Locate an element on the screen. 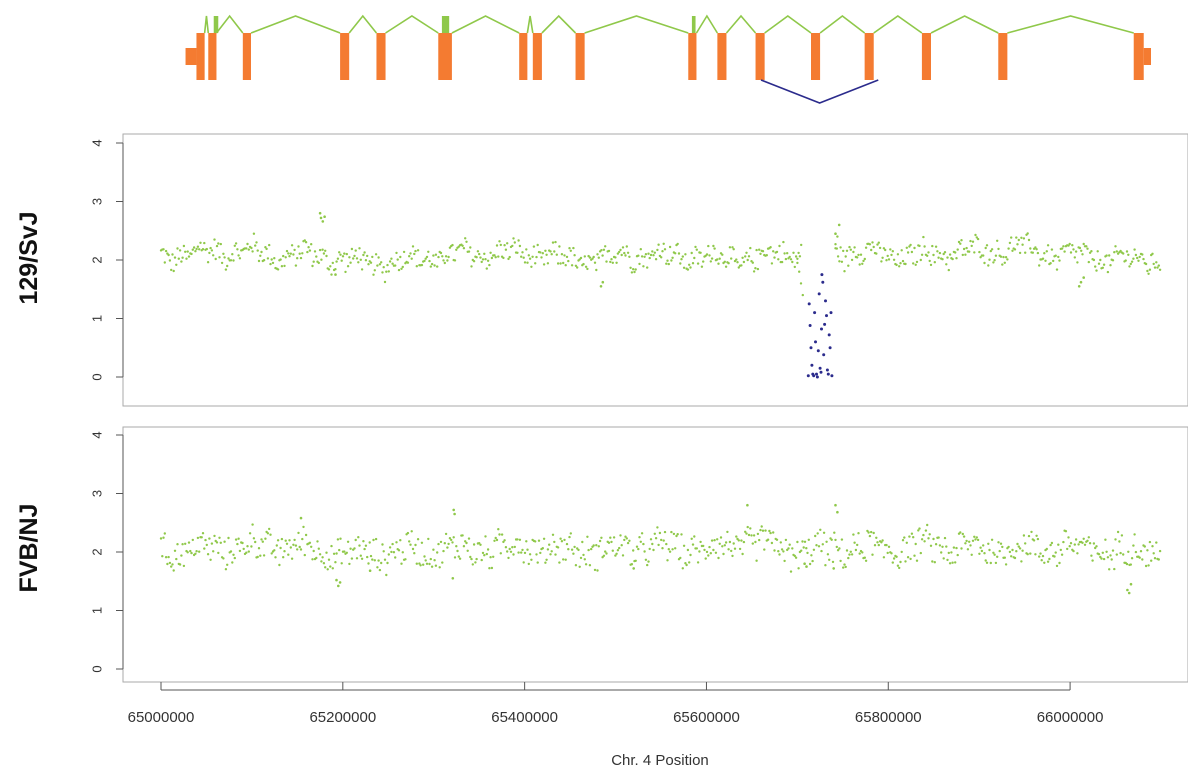 This screenshot has height=770, width=1188. outlier-point is located at coordinates (833, 568).